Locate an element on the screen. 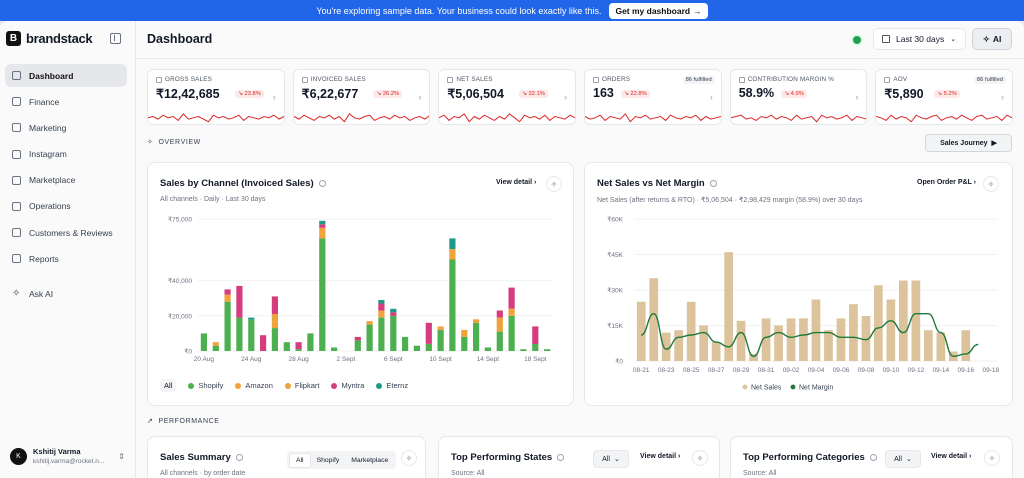 Image resolution: width=1024 pixels, height=478 pixels. legend-item: Flipkart is located at coordinates (301, 385).